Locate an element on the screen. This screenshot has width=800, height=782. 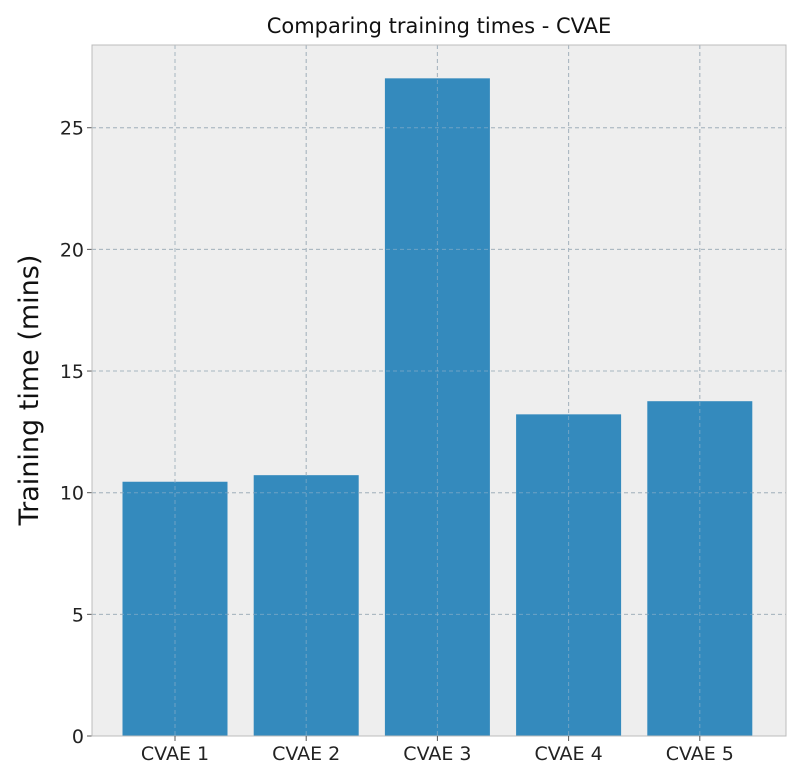
x-tick-label: CVAE 5 is located at coordinates (700, 754).